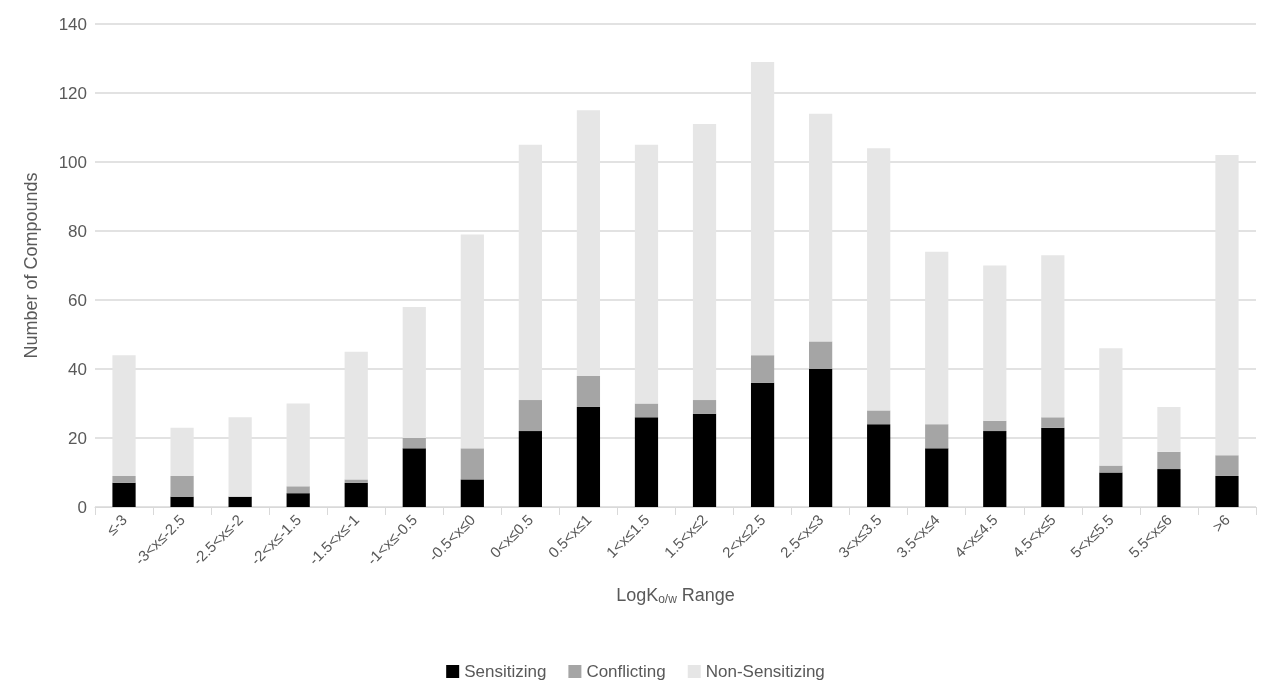  What do you see at coordinates (765, 671) in the screenshot?
I see `legend-label: Non-Sensitizing` at bounding box center [765, 671].